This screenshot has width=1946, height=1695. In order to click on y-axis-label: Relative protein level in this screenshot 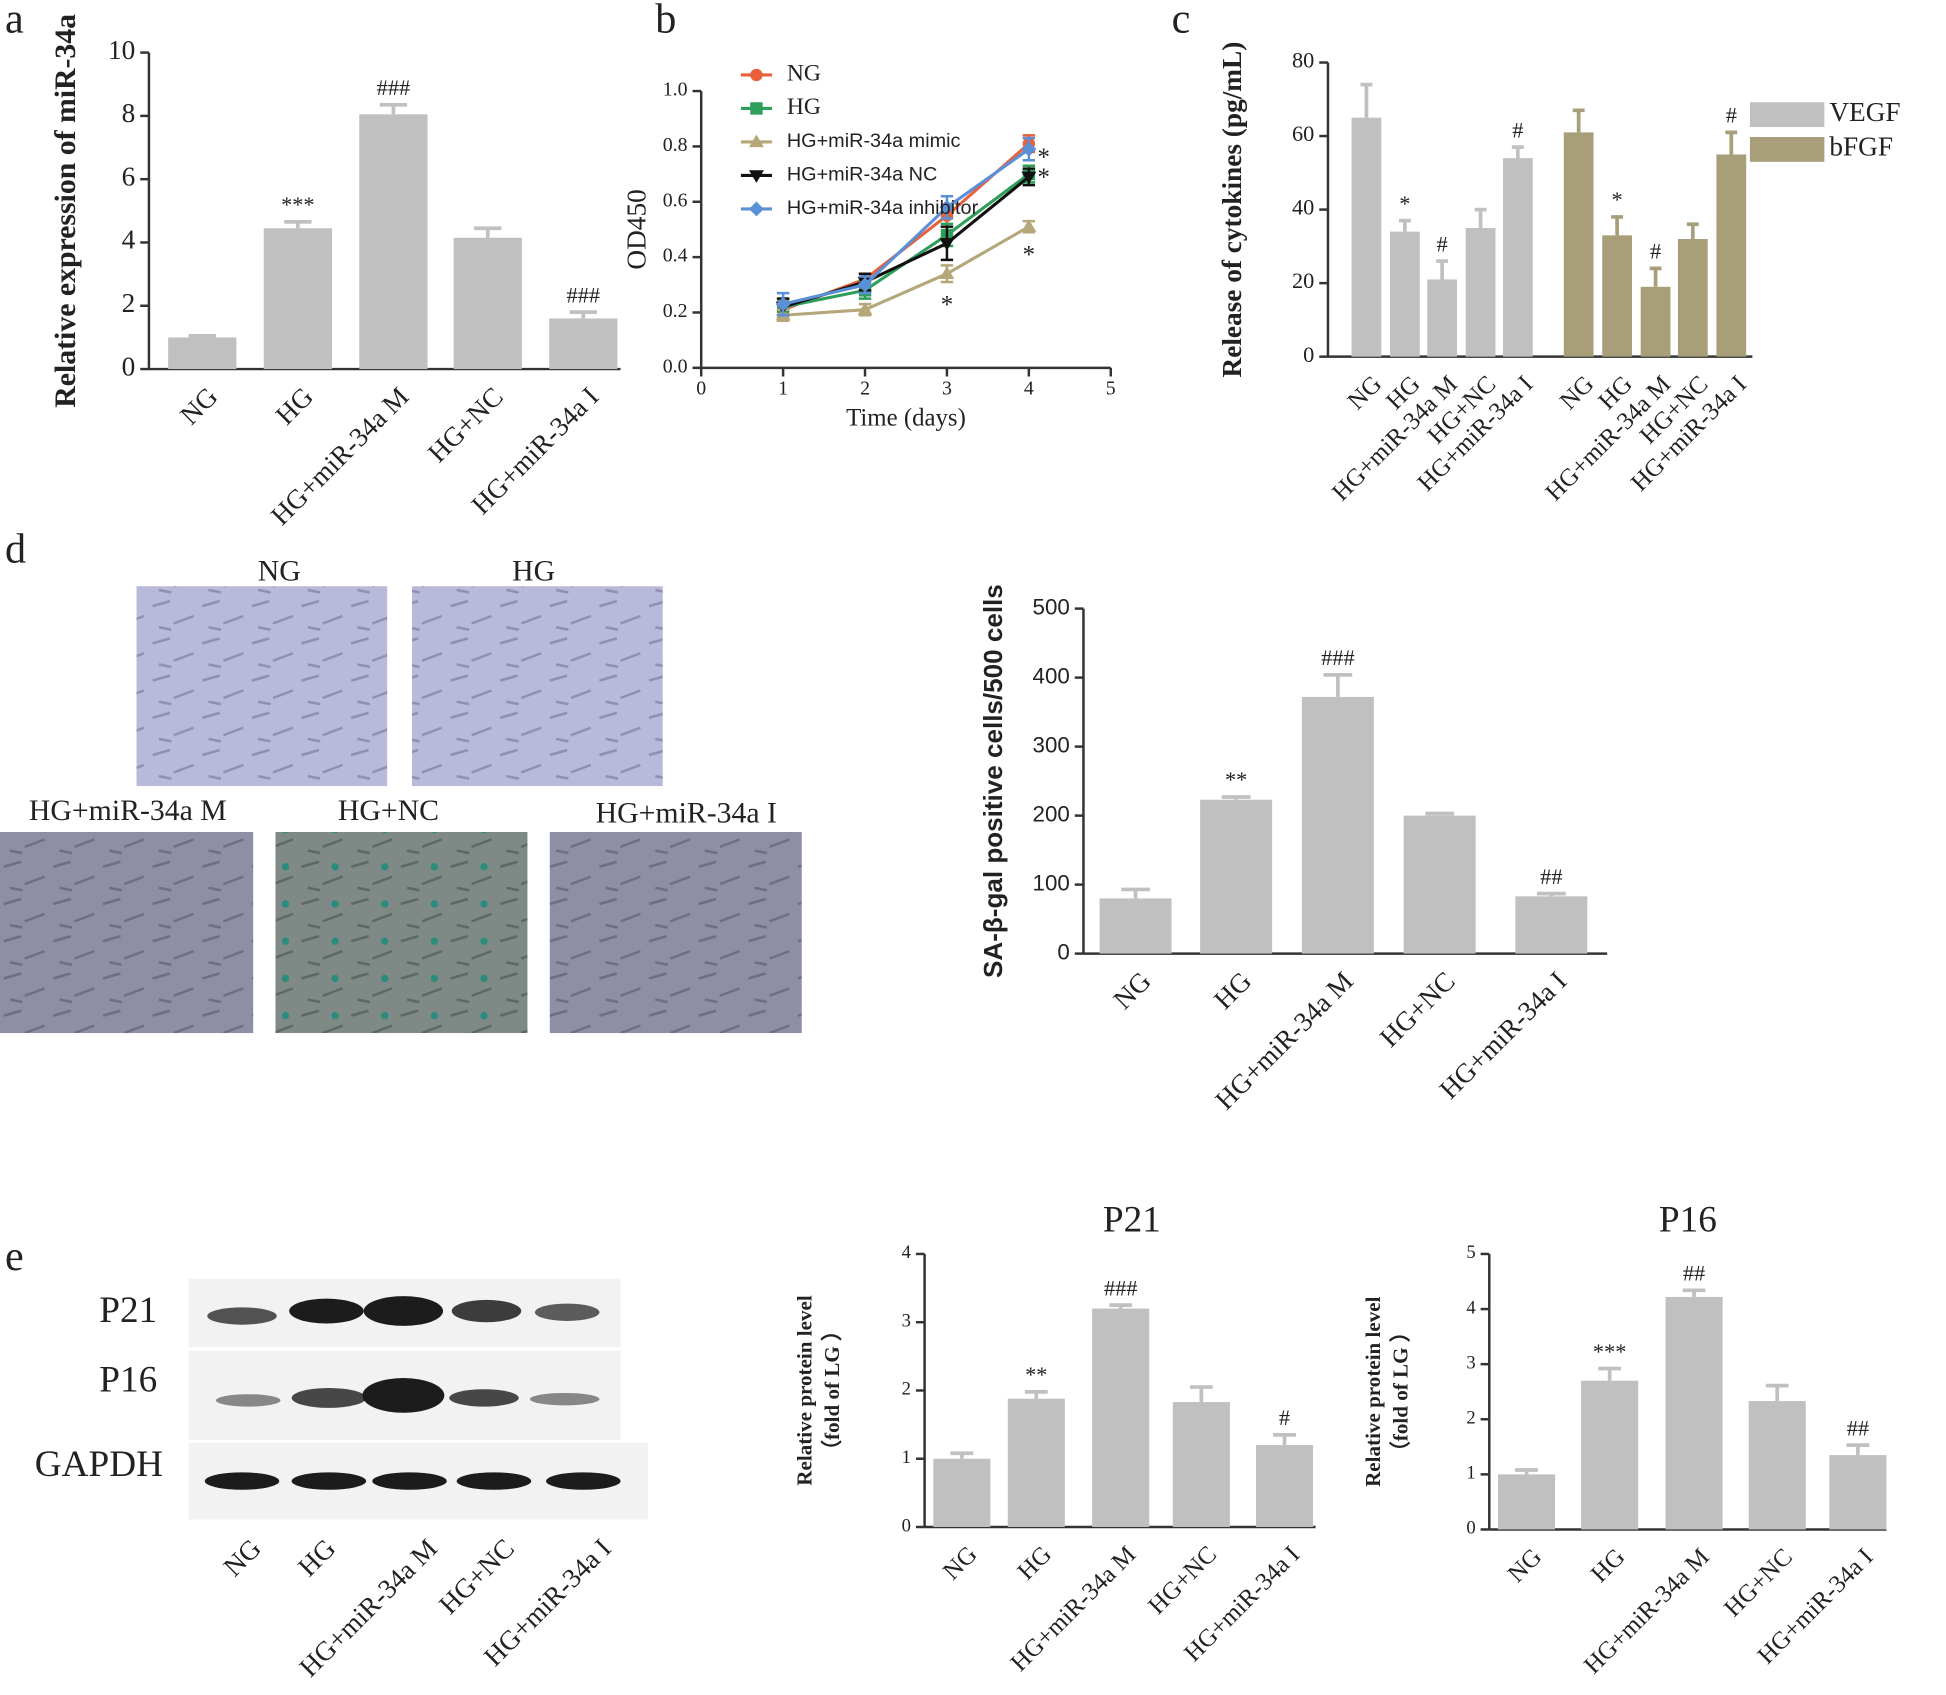, I will do `click(1373, 1391)`.